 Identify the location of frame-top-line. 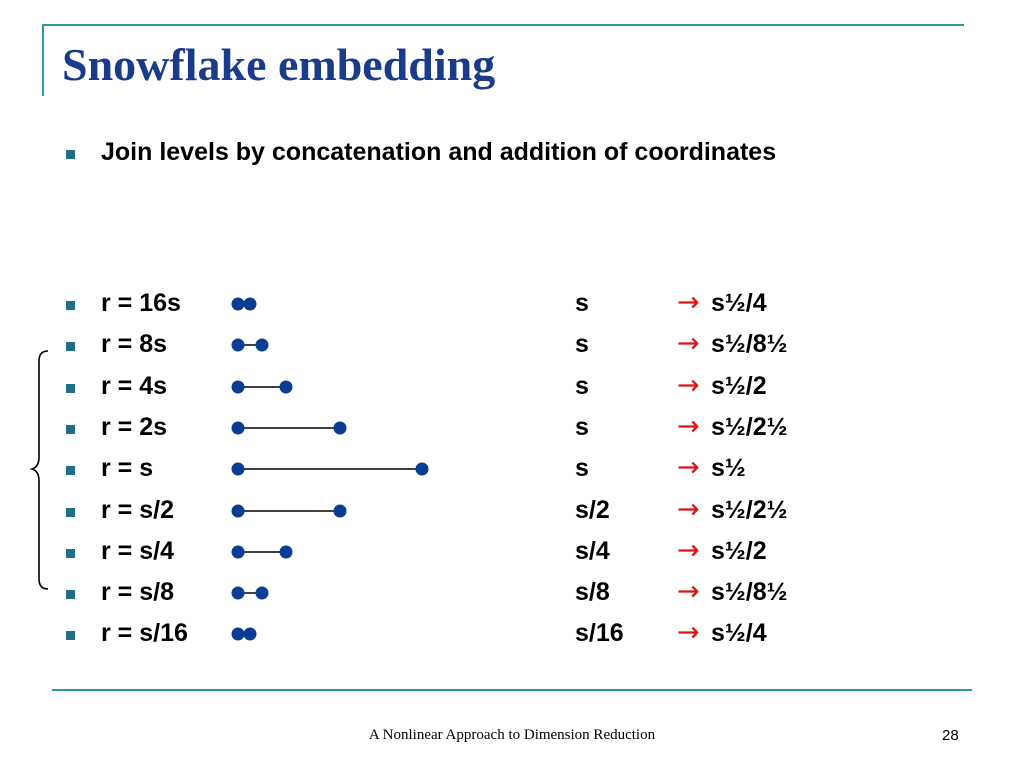
(503, 25).